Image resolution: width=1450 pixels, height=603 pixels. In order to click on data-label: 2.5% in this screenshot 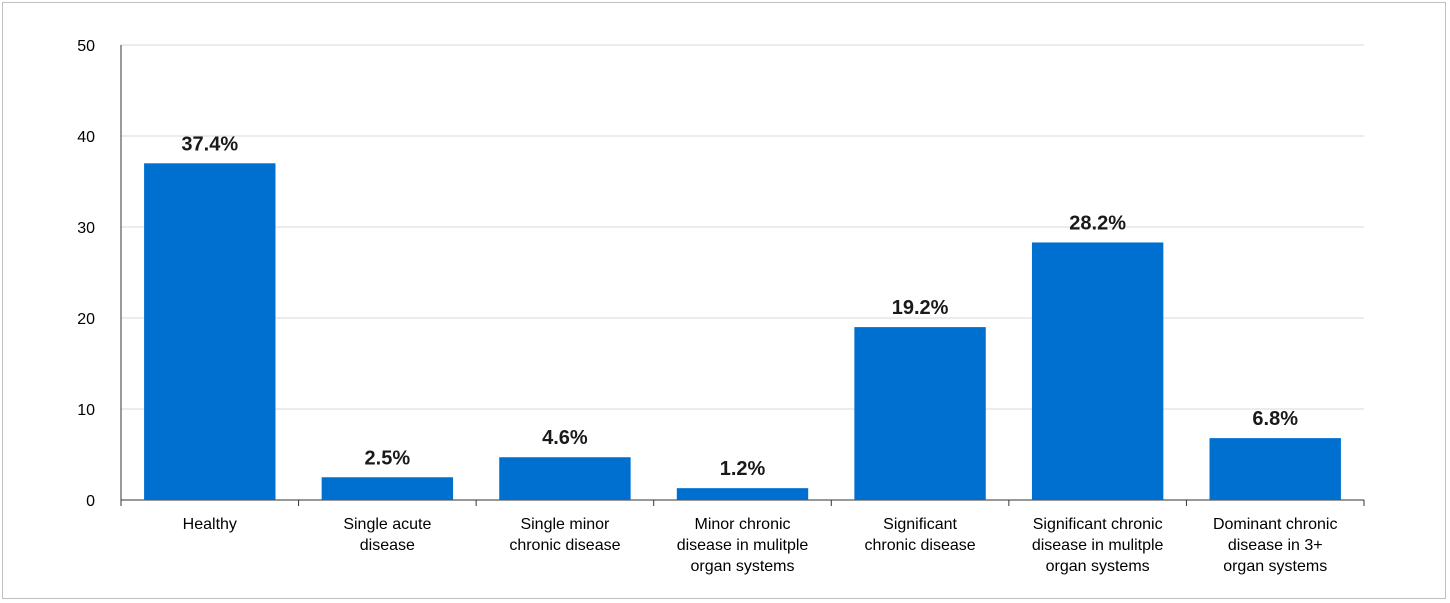, I will do `click(388, 458)`.